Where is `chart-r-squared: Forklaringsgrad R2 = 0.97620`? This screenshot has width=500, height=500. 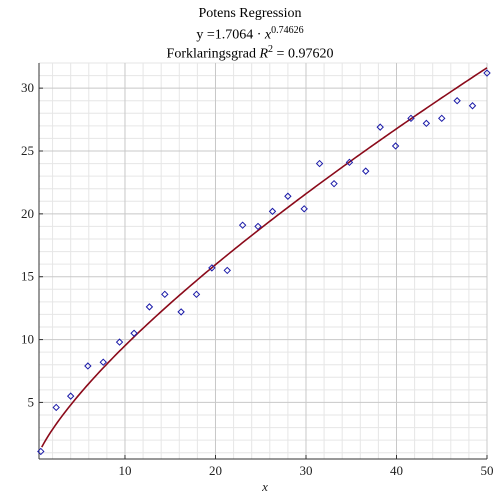
chart-r-squared: Forklaringsgrad R2 = 0.97620 is located at coordinates (250, 52).